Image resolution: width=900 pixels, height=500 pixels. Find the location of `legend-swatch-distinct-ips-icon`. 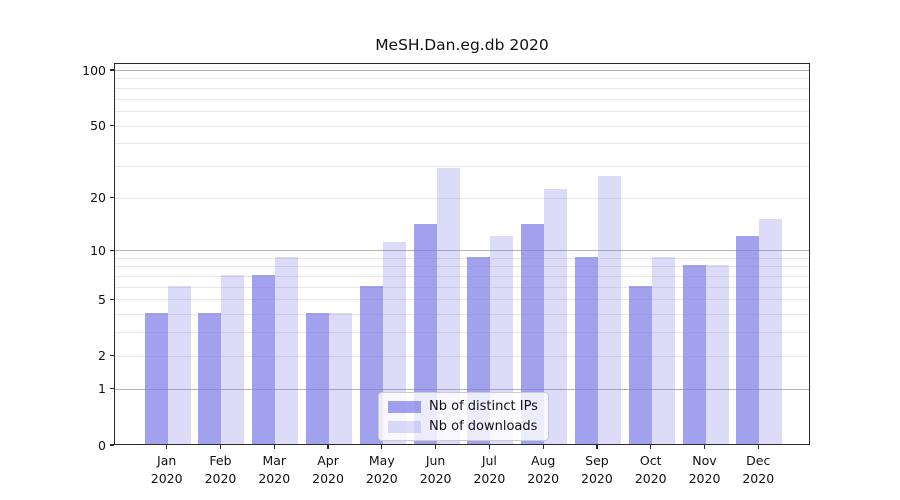

legend-swatch-distinct-ips-icon is located at coordinates (404, 406).